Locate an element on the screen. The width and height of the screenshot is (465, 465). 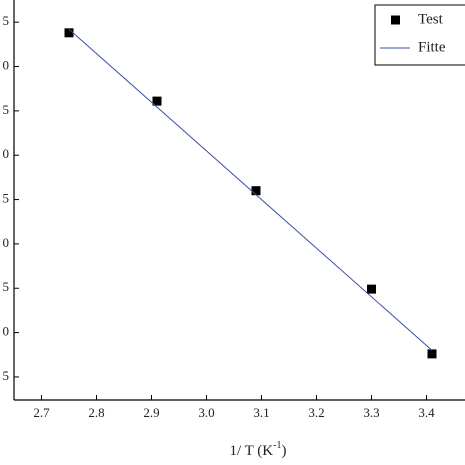
x-tick-label: 2.9 is located at coordinates (151, 412).